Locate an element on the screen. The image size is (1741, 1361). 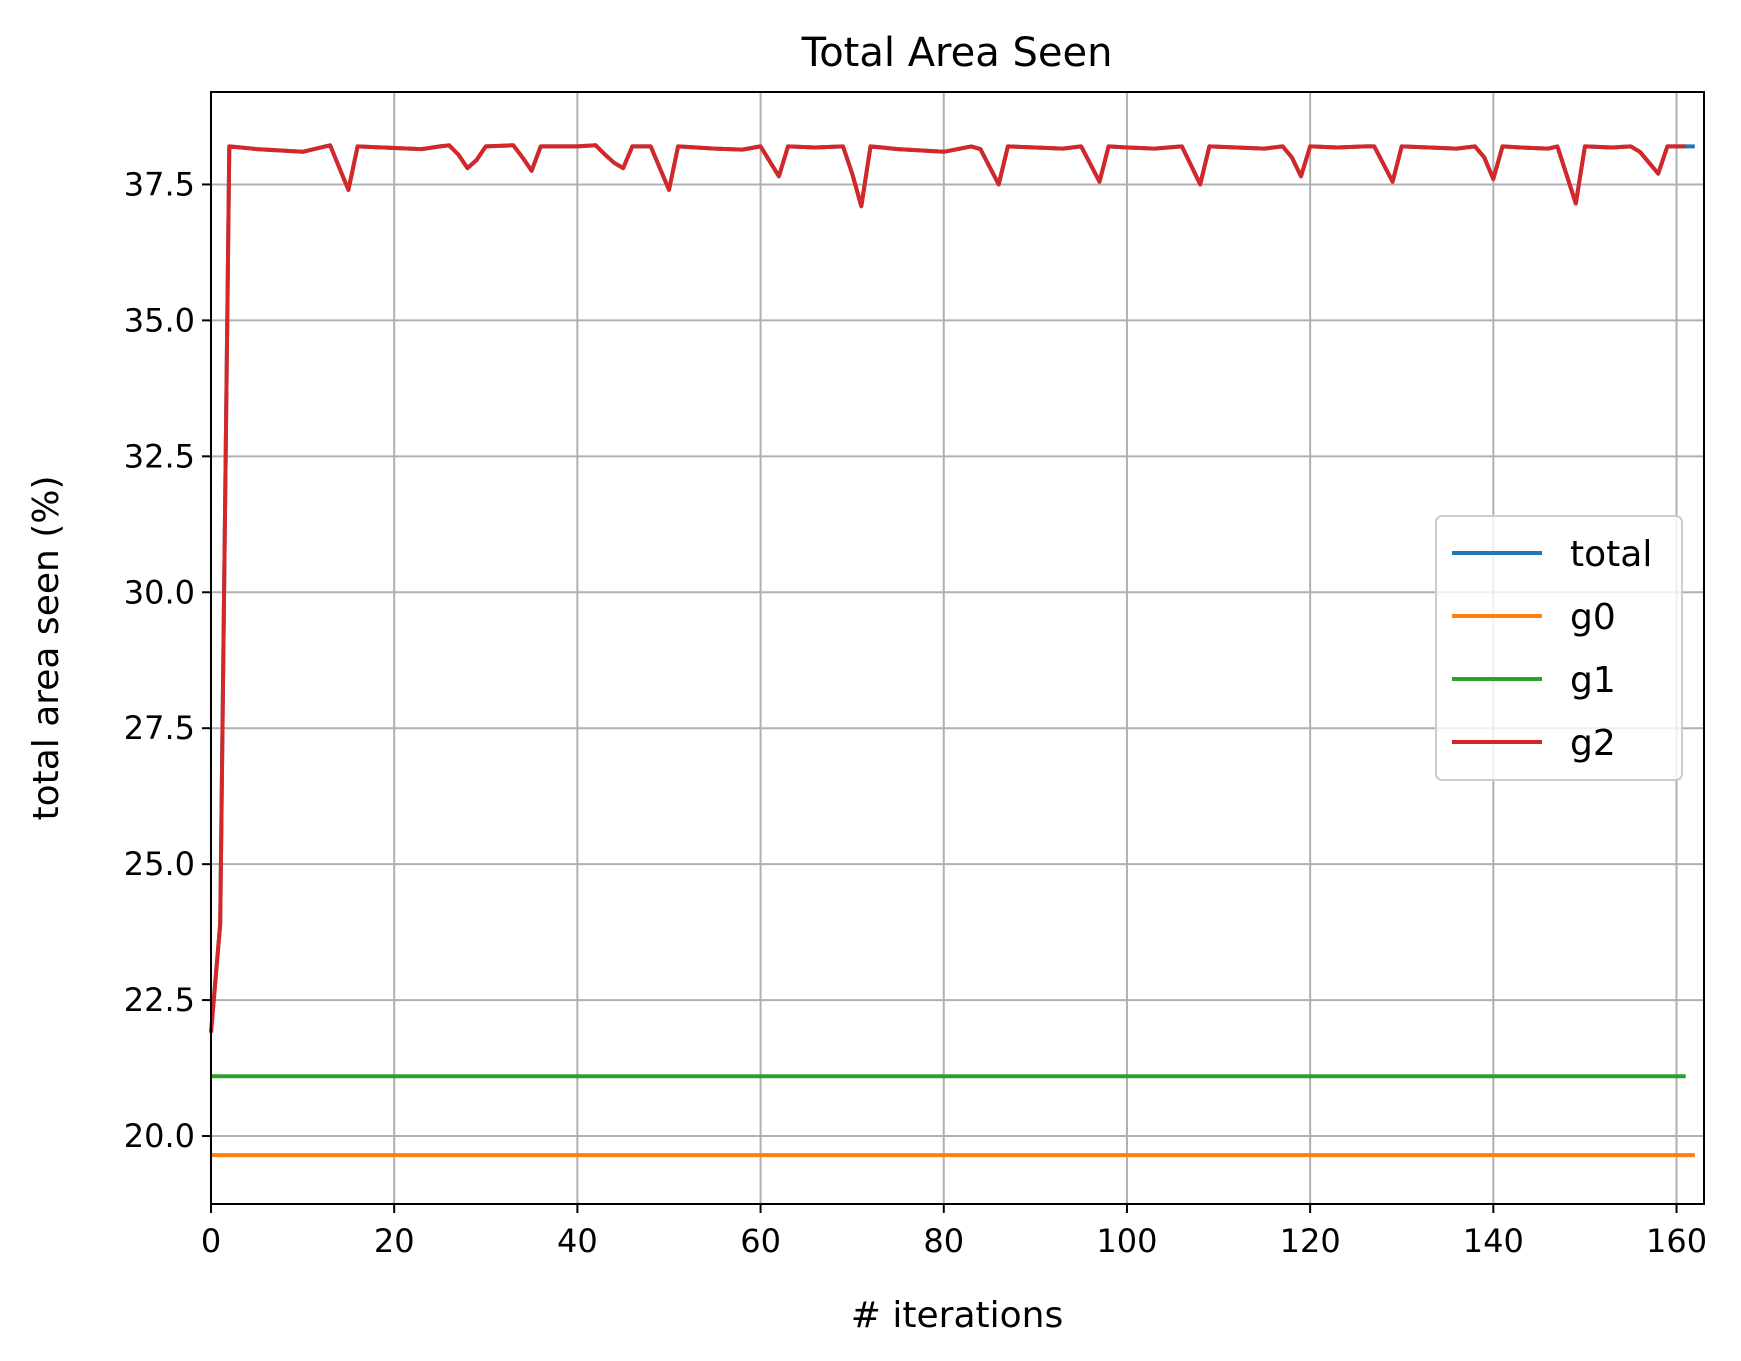
x-tick-label: 80 is located at coordinates (943, 1241).